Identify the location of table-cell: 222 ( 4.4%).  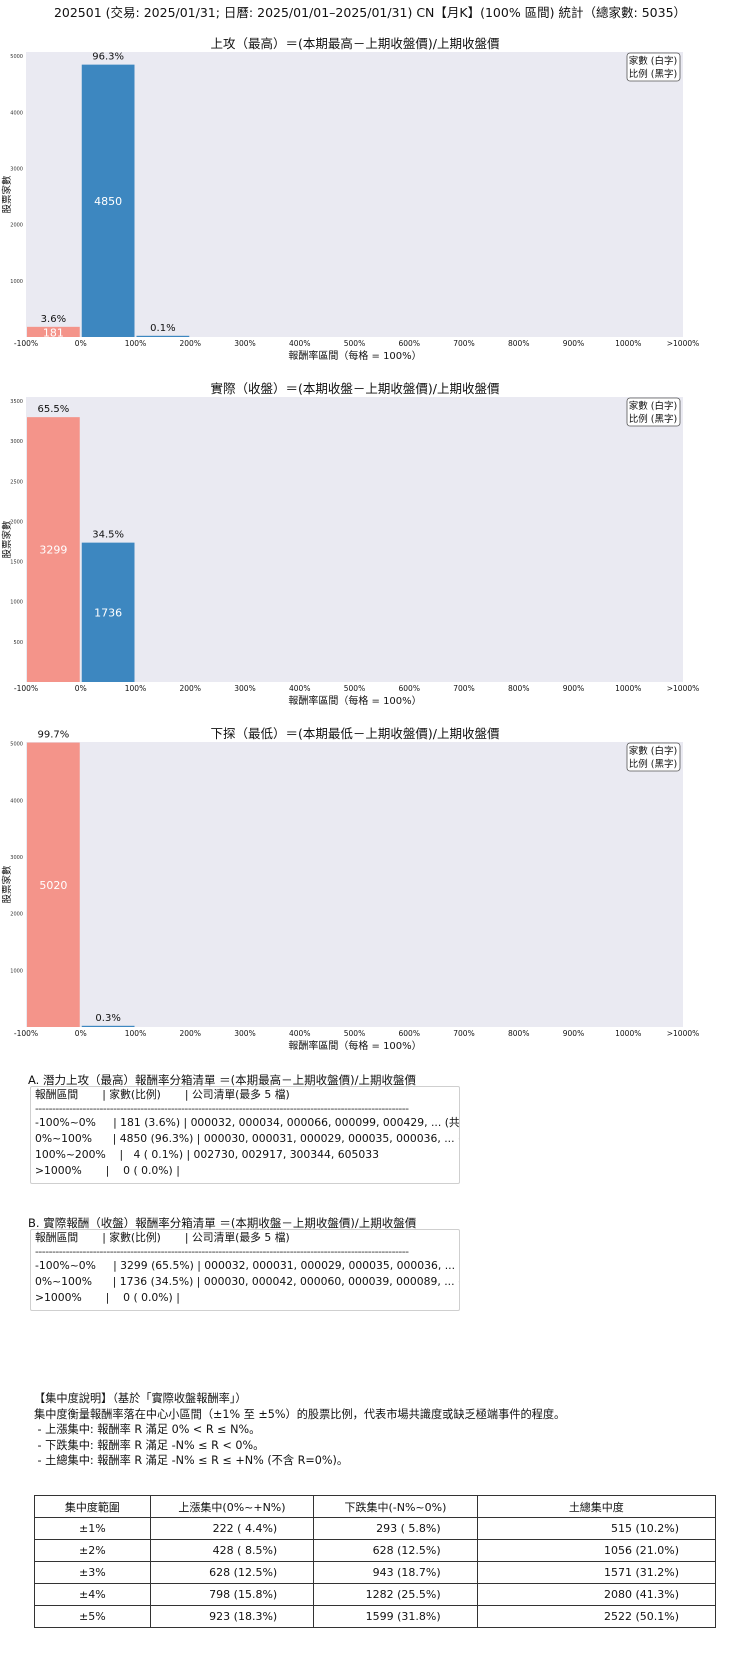
(232, 1528).